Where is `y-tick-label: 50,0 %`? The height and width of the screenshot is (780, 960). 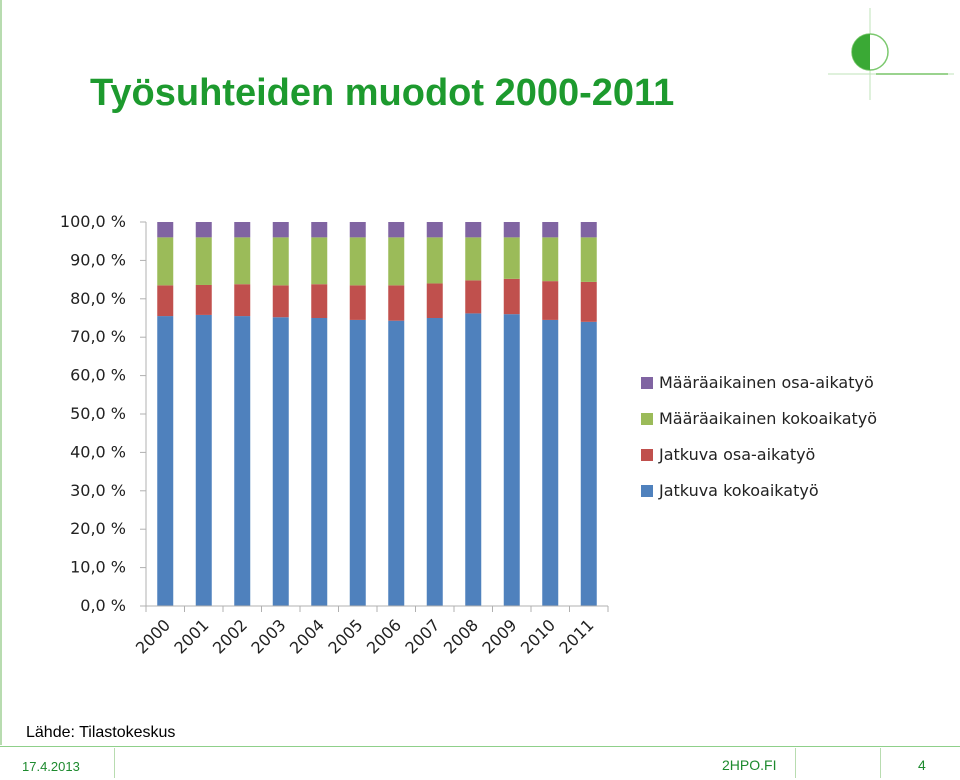
y-tick-label: 50,0 % is located at coordinates (98, 413).